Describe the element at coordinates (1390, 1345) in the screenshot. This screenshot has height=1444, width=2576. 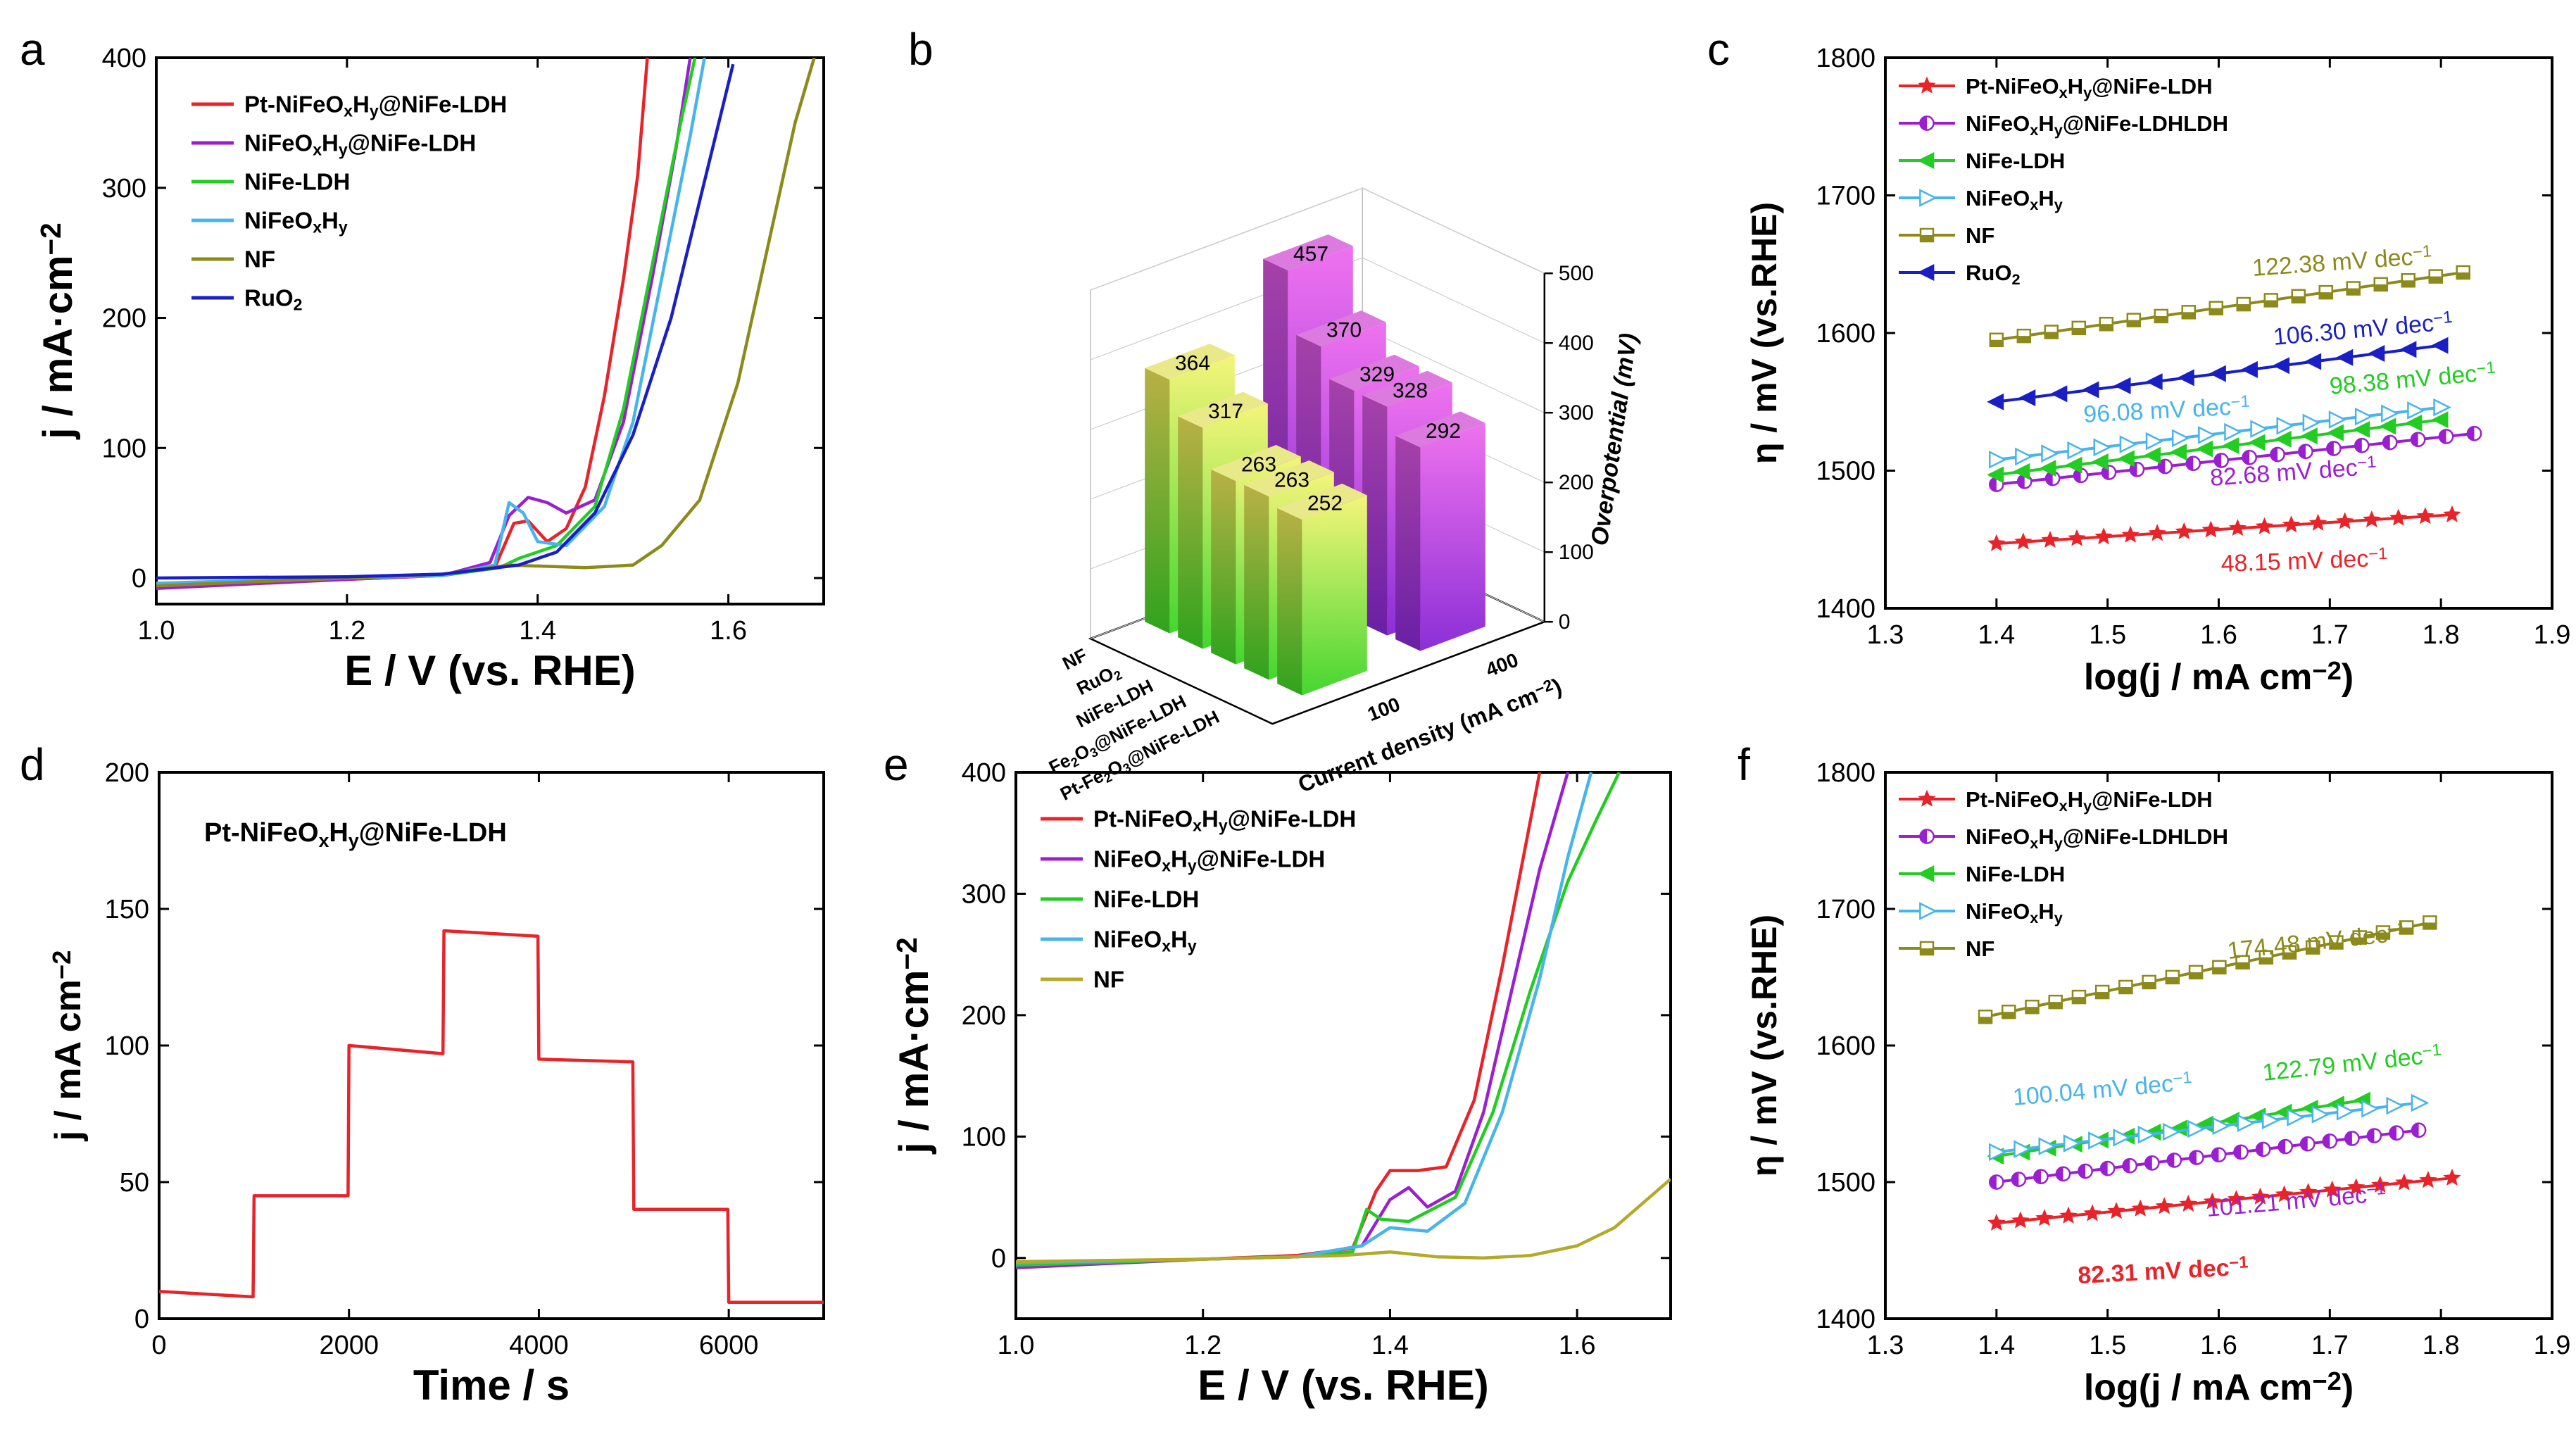
I see `x-tick-label: 1.4` at that location.